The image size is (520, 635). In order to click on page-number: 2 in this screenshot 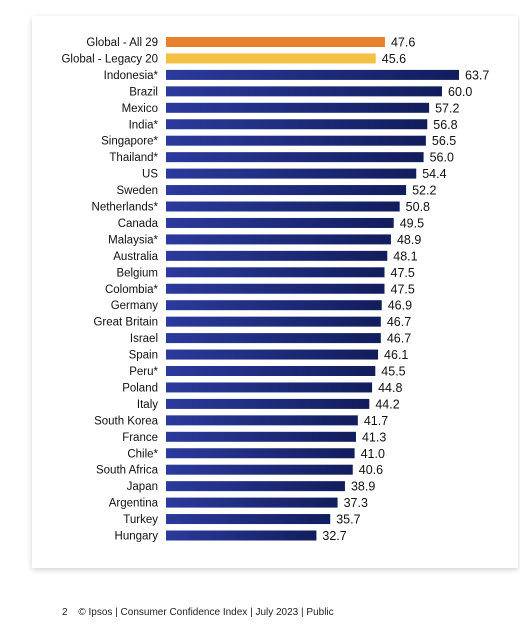, I will do `click(65, 612)`.